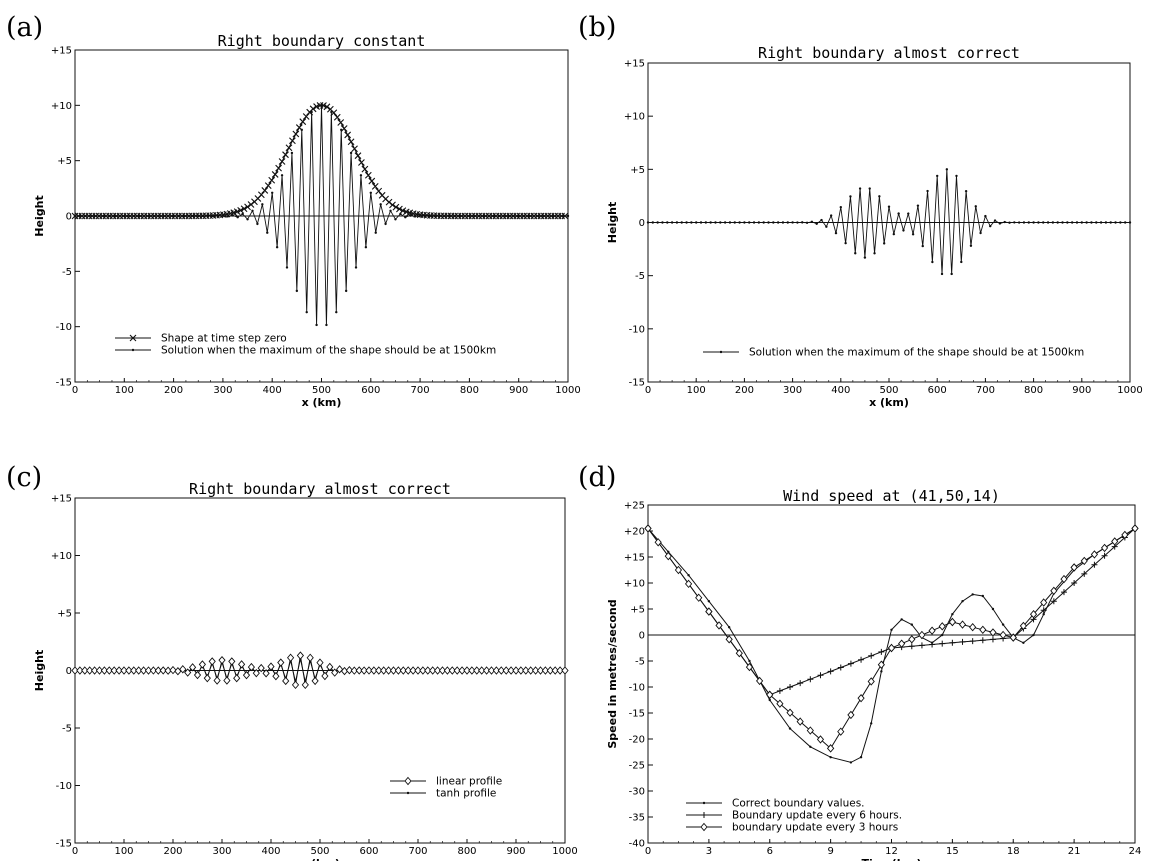 This screenshot has width=1149, height=861. What do you see at coordinates (39, 215) in the screenshot?
I see `y-axis-label: Height` at bounding box center [39, 215].